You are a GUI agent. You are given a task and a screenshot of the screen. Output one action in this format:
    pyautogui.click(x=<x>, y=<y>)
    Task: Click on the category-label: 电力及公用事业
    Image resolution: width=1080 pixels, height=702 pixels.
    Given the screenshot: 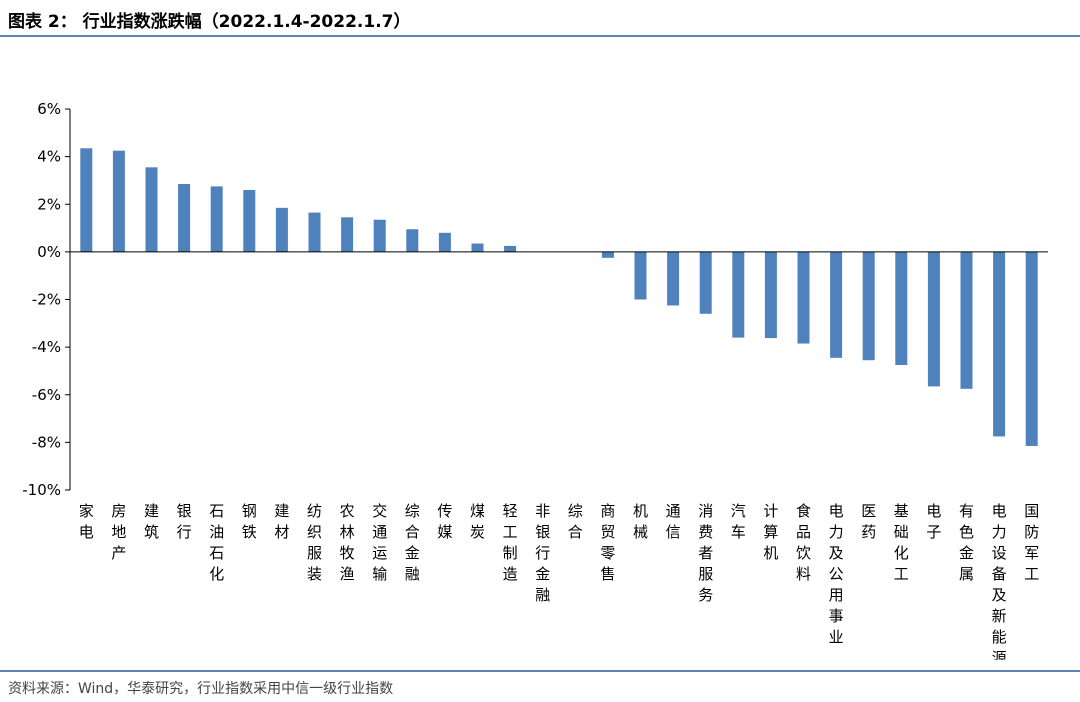 What is the action you would take?
    pyautogui.click(x=836, y=574)
    